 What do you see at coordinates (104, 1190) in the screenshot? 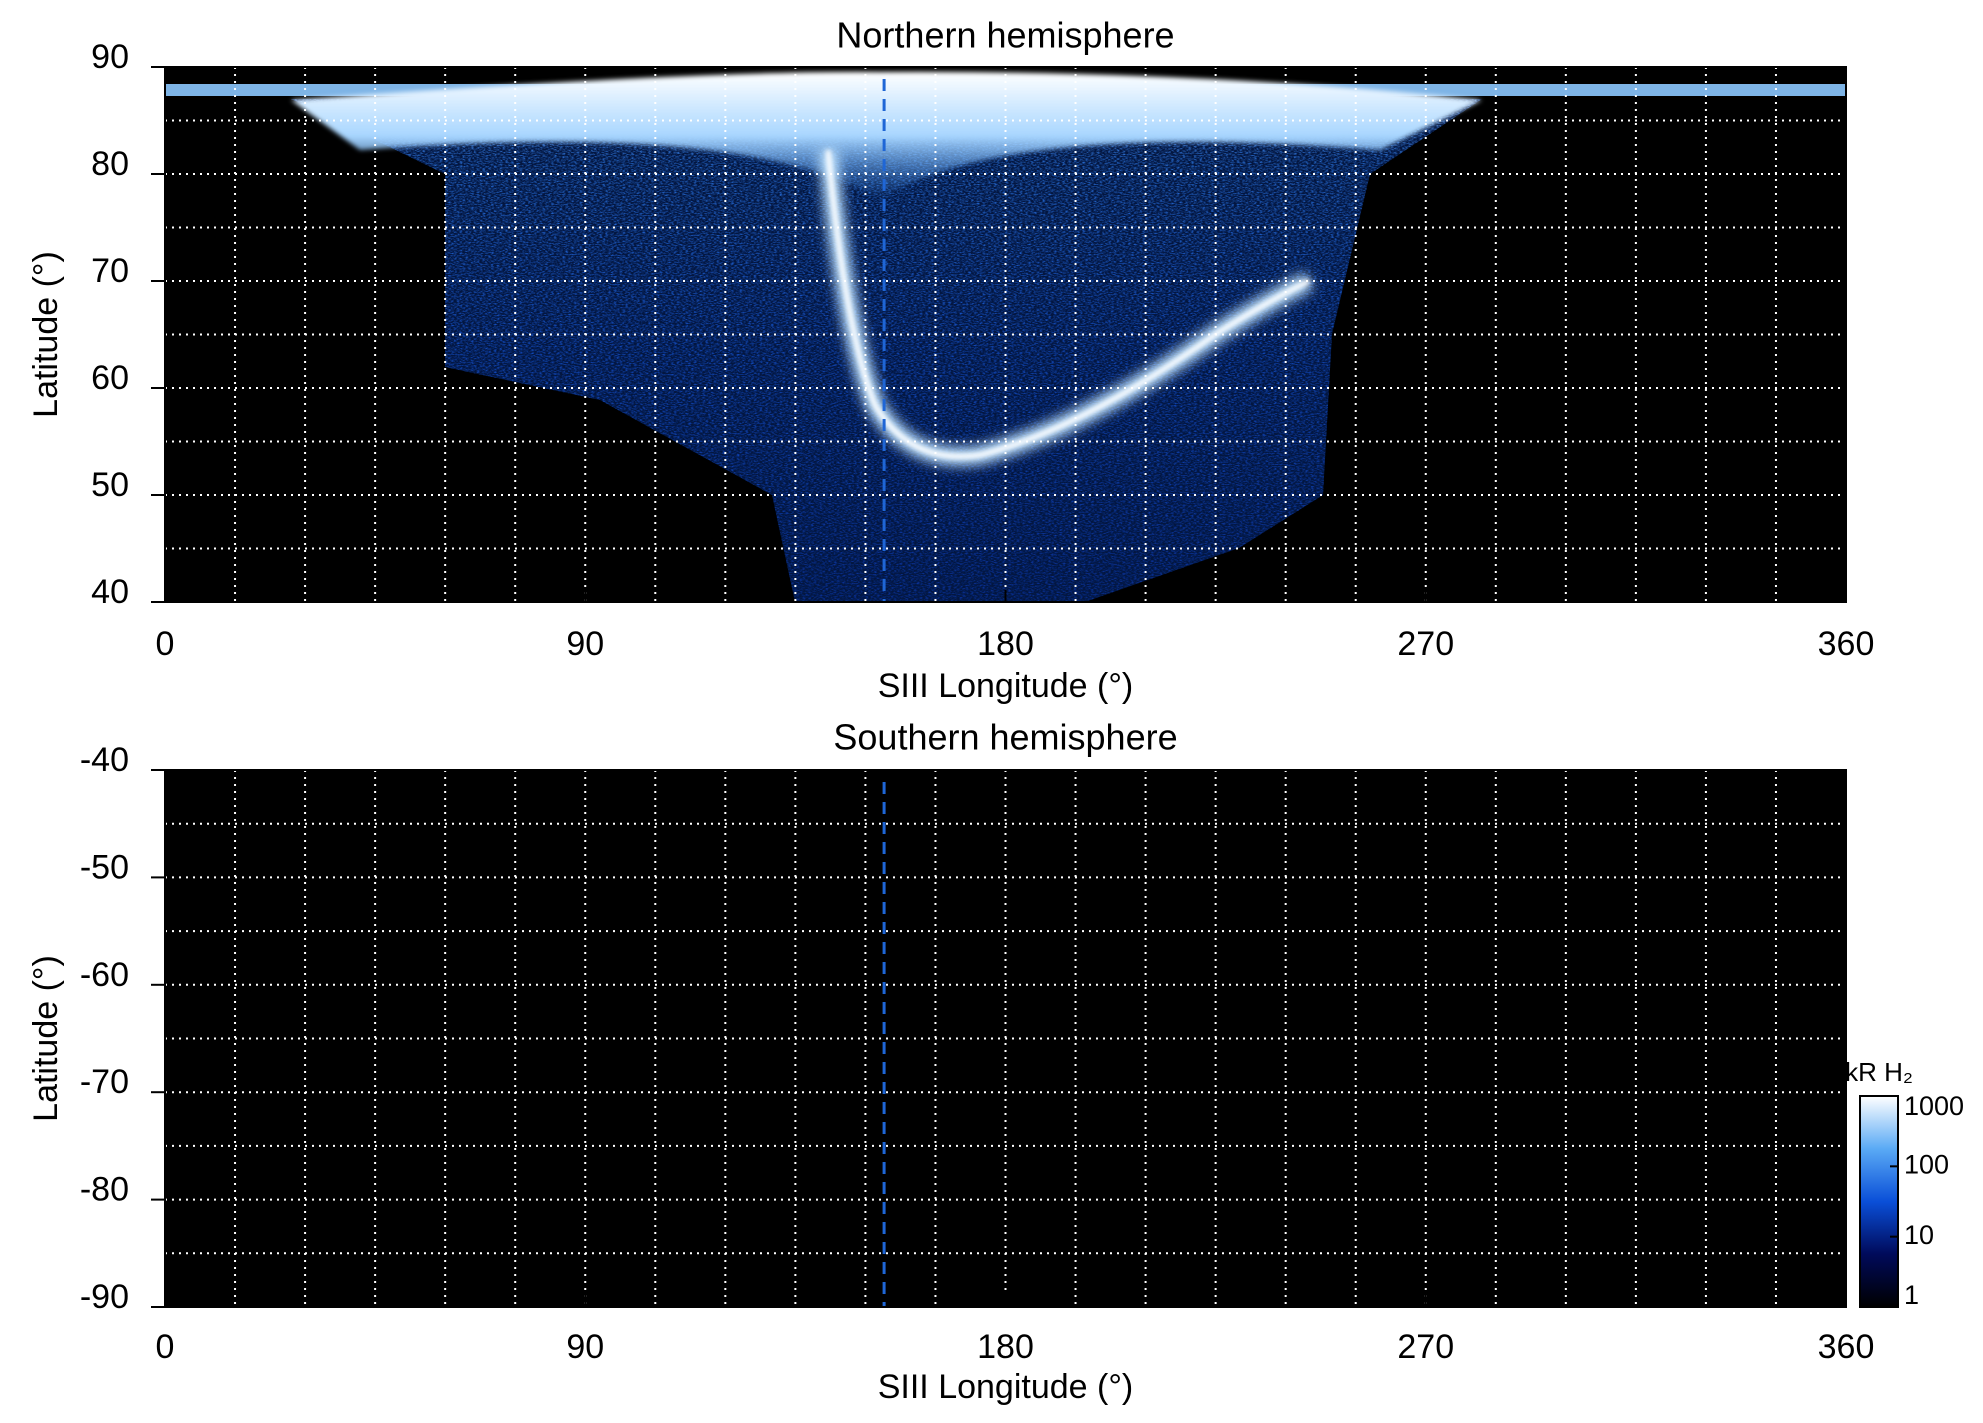
I see `y-tick-label: -80` at bounding box center [104, 1190].